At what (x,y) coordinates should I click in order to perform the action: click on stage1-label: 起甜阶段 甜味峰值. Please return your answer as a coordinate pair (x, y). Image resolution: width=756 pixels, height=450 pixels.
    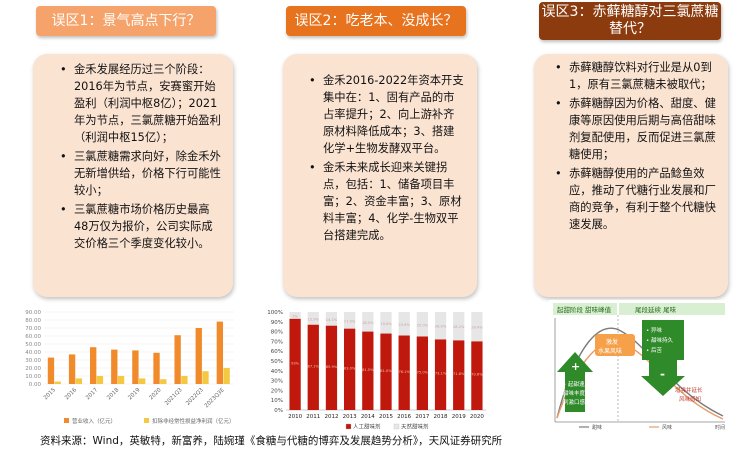
    Looking at the image, I should click on (584, 309).